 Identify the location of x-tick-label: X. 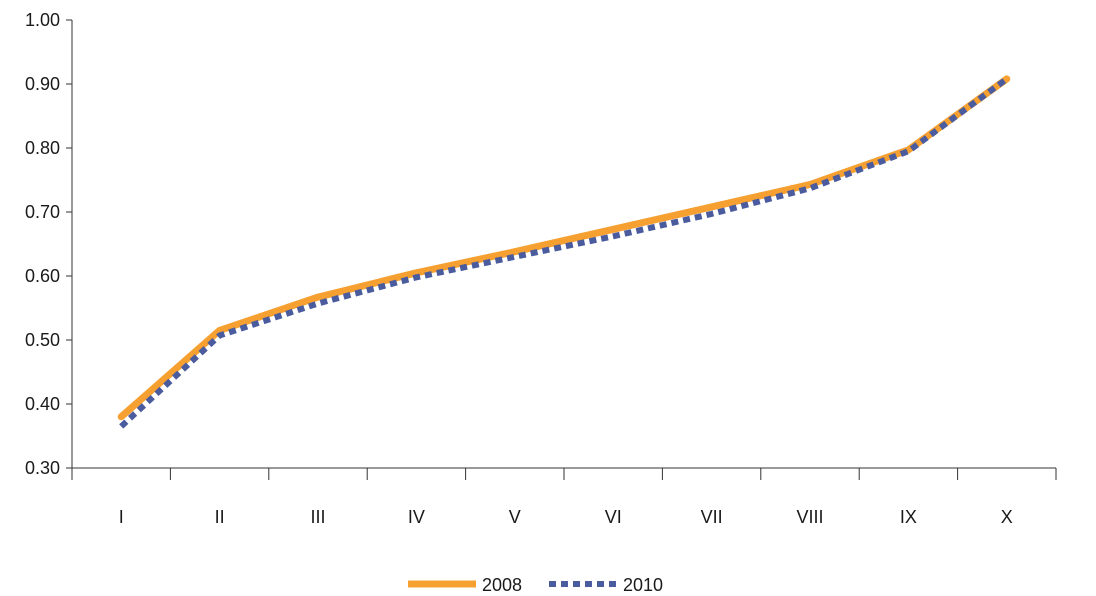
(1007, 517).